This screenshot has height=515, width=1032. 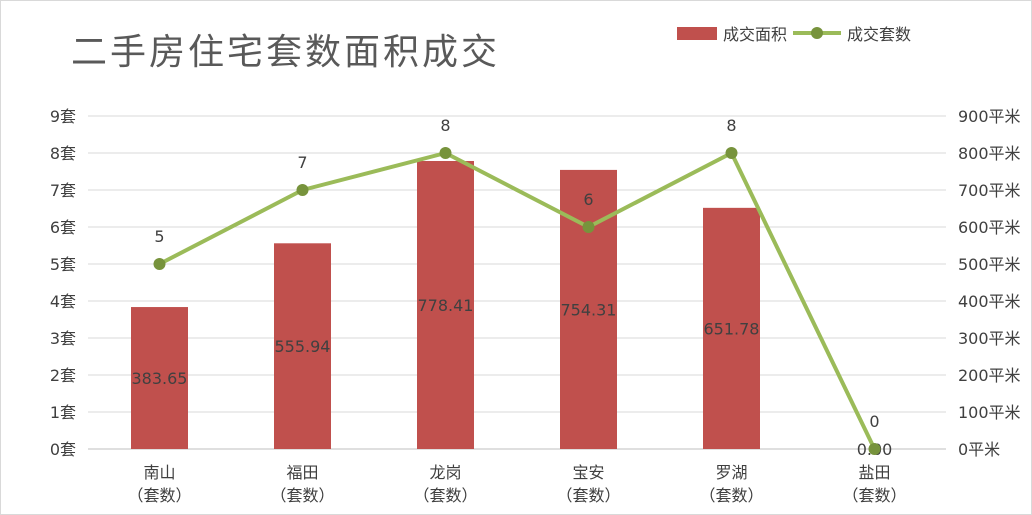 I want to click on category-label: 罗湖, so click(x=731, y=472).